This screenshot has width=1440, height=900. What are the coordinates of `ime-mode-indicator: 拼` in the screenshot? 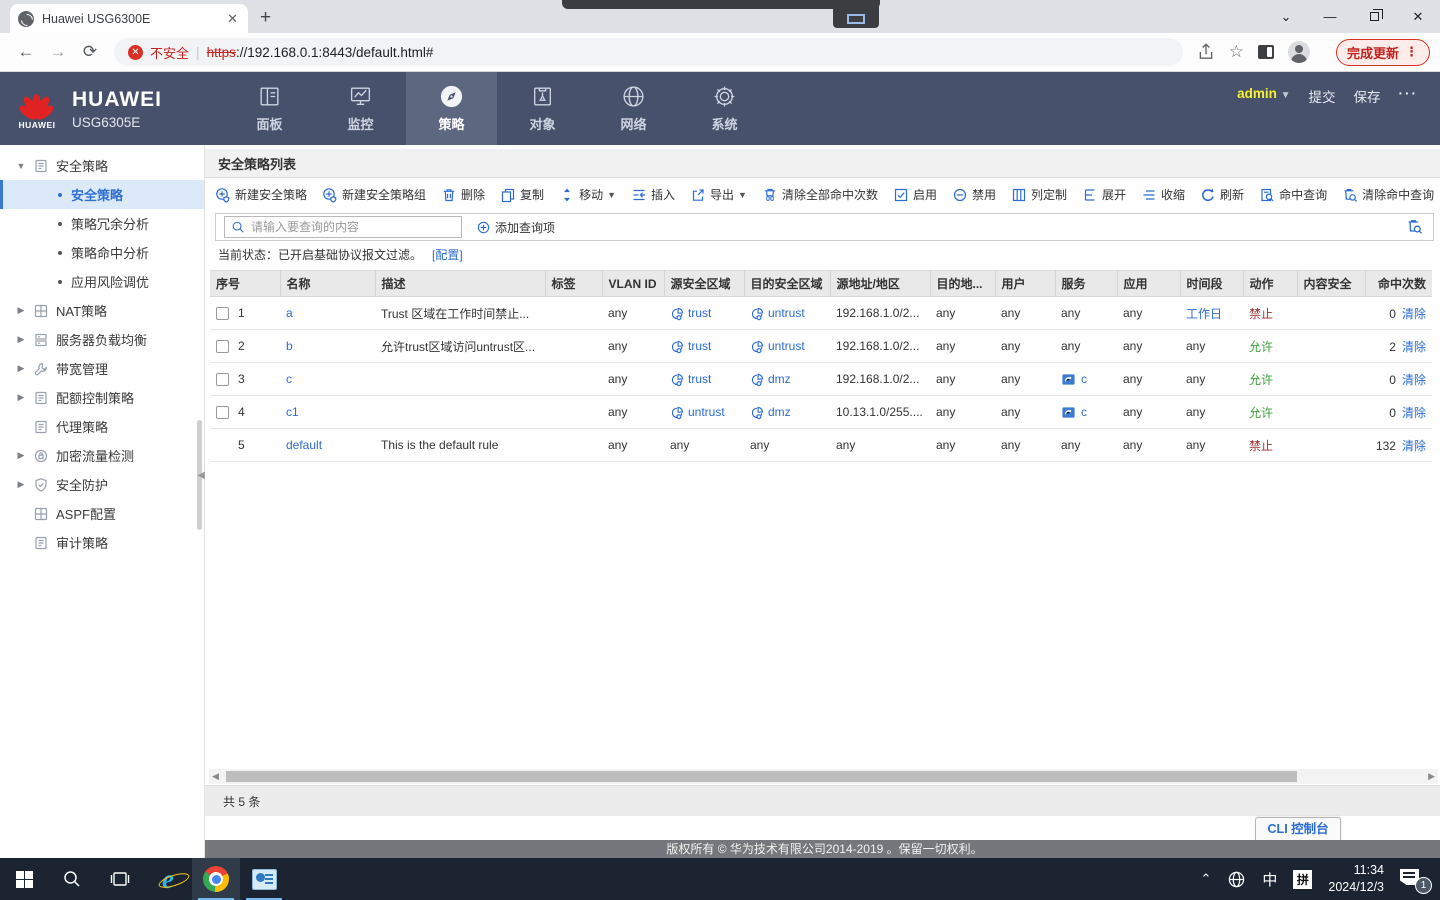 It's located at (1303, 879).